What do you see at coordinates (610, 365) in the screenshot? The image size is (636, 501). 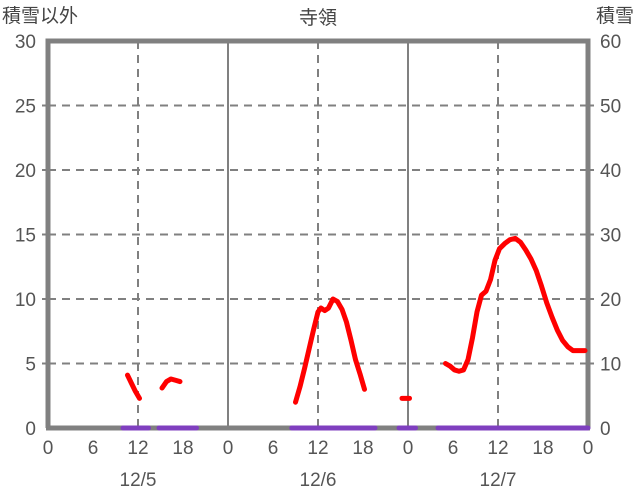 I see `y2-axis-tick-label: 10` at bounding box center [610, 365].